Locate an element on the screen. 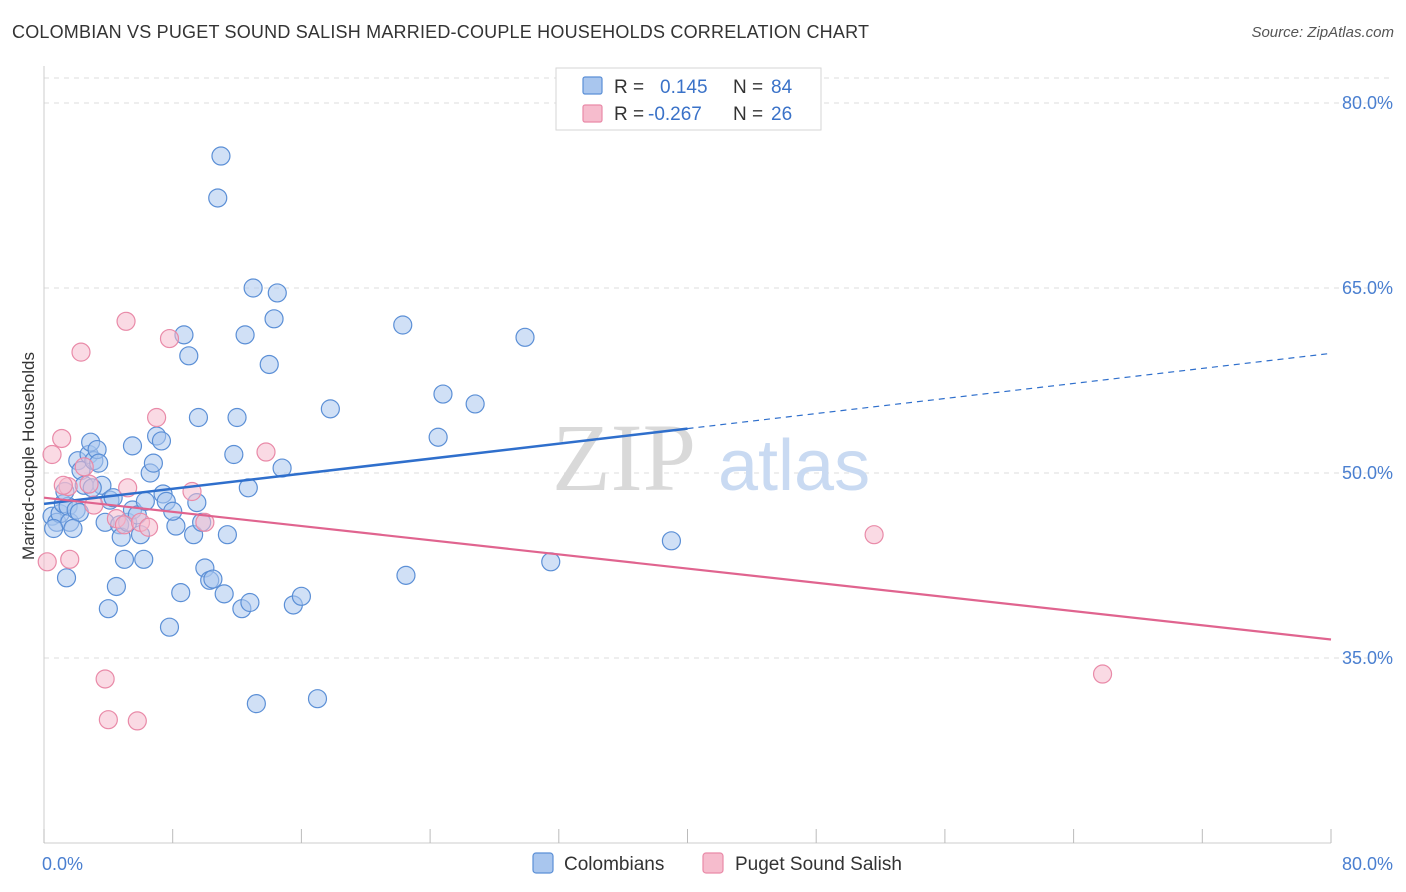 The image size is (1406, 892). y-tick-label: 65.0% is located at coordinates (1367, 288).